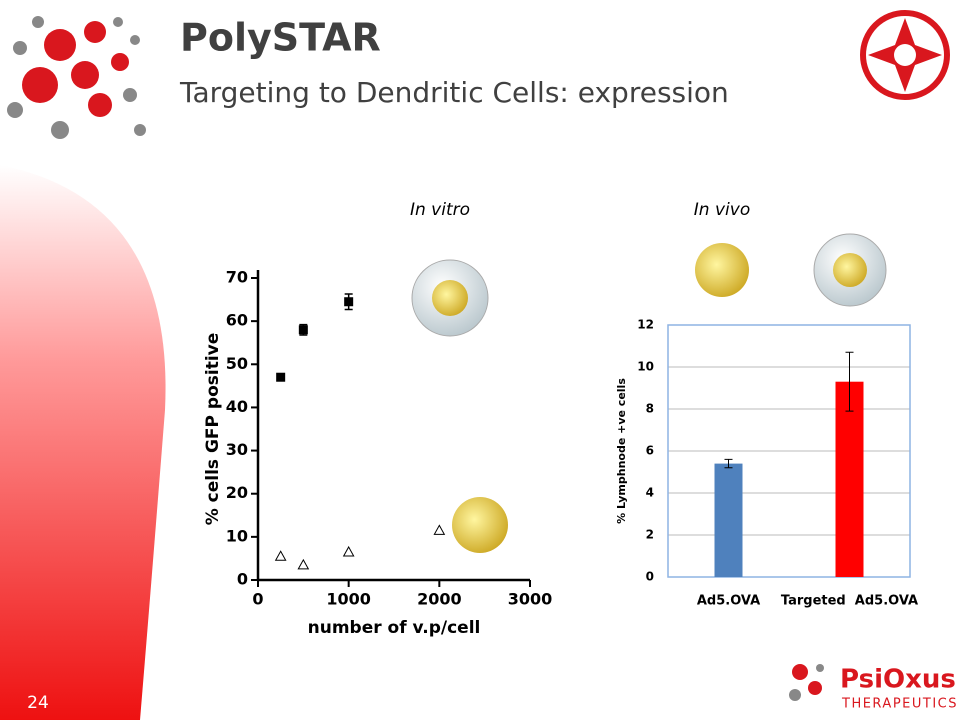 The width and height of the screenshot is (960, 720). What do you see at coordinates (76, 77) in the screenshot?
I see `dot-logo` at bounding box center [76, 77].